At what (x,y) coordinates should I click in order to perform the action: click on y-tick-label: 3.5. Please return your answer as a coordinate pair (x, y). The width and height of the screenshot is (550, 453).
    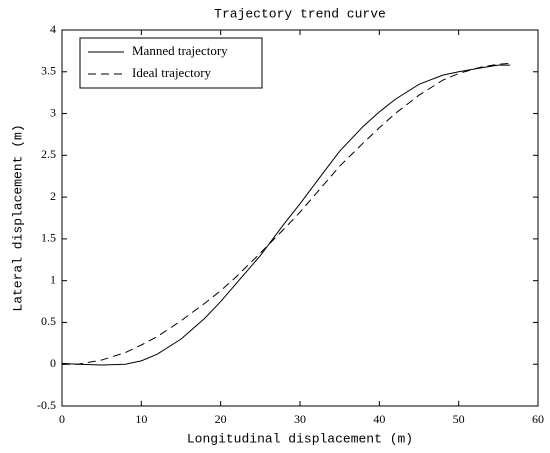
    Looking at the image, I should click on (48, 71).